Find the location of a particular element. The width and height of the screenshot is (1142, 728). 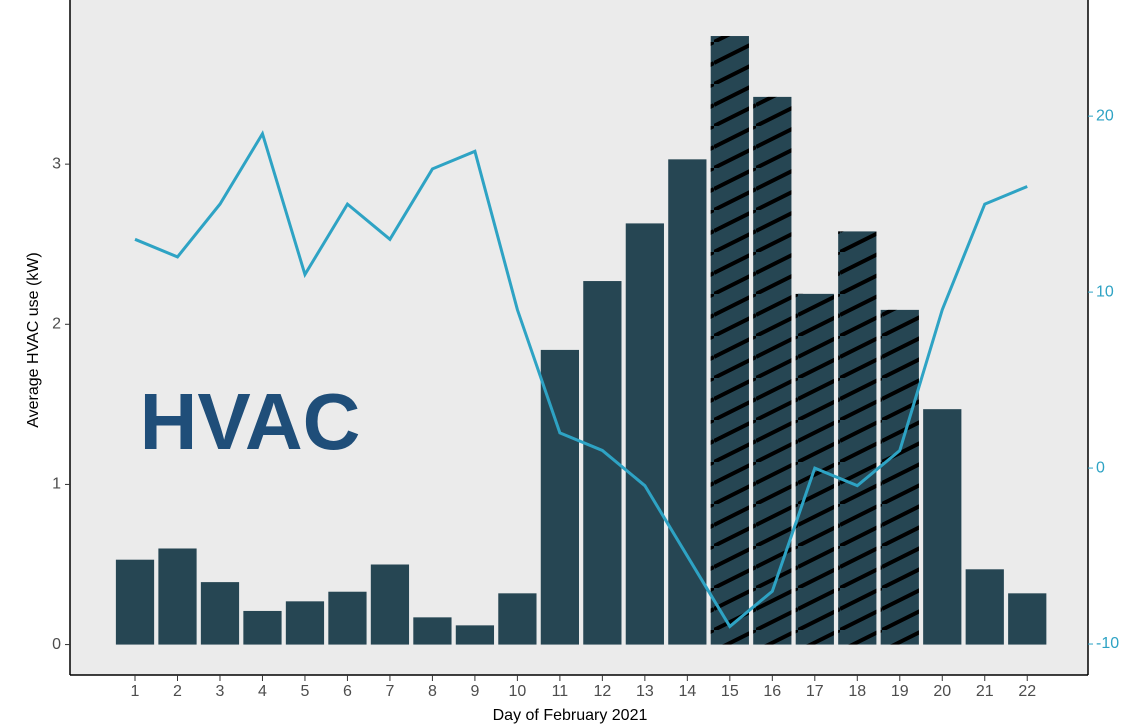

y2-tick-label: 20 is located at coordinates (1105, 115).